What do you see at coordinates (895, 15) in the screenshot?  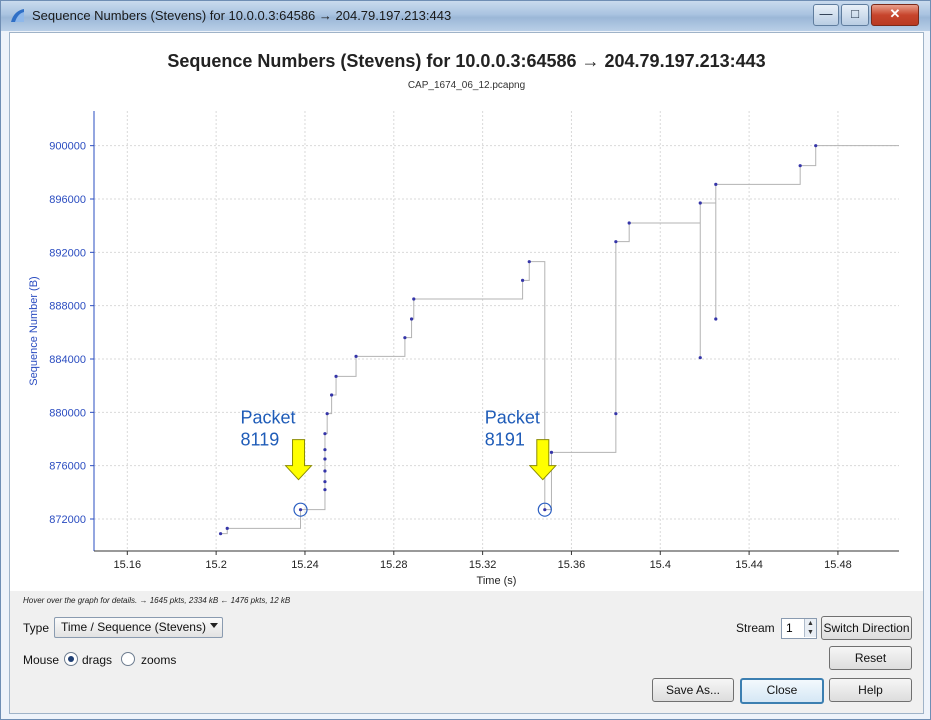 I see `close-window-button: ✕` at bounding box center [895, 15].